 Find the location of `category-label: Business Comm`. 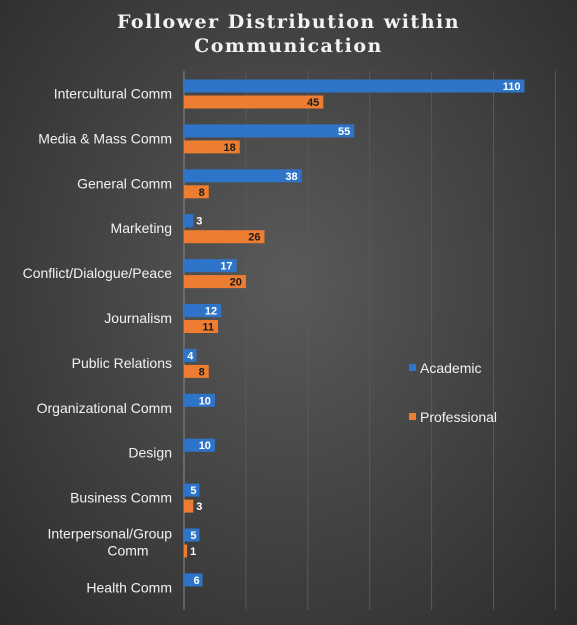

category-label: Business Comm is located at coordinates (121, 498).